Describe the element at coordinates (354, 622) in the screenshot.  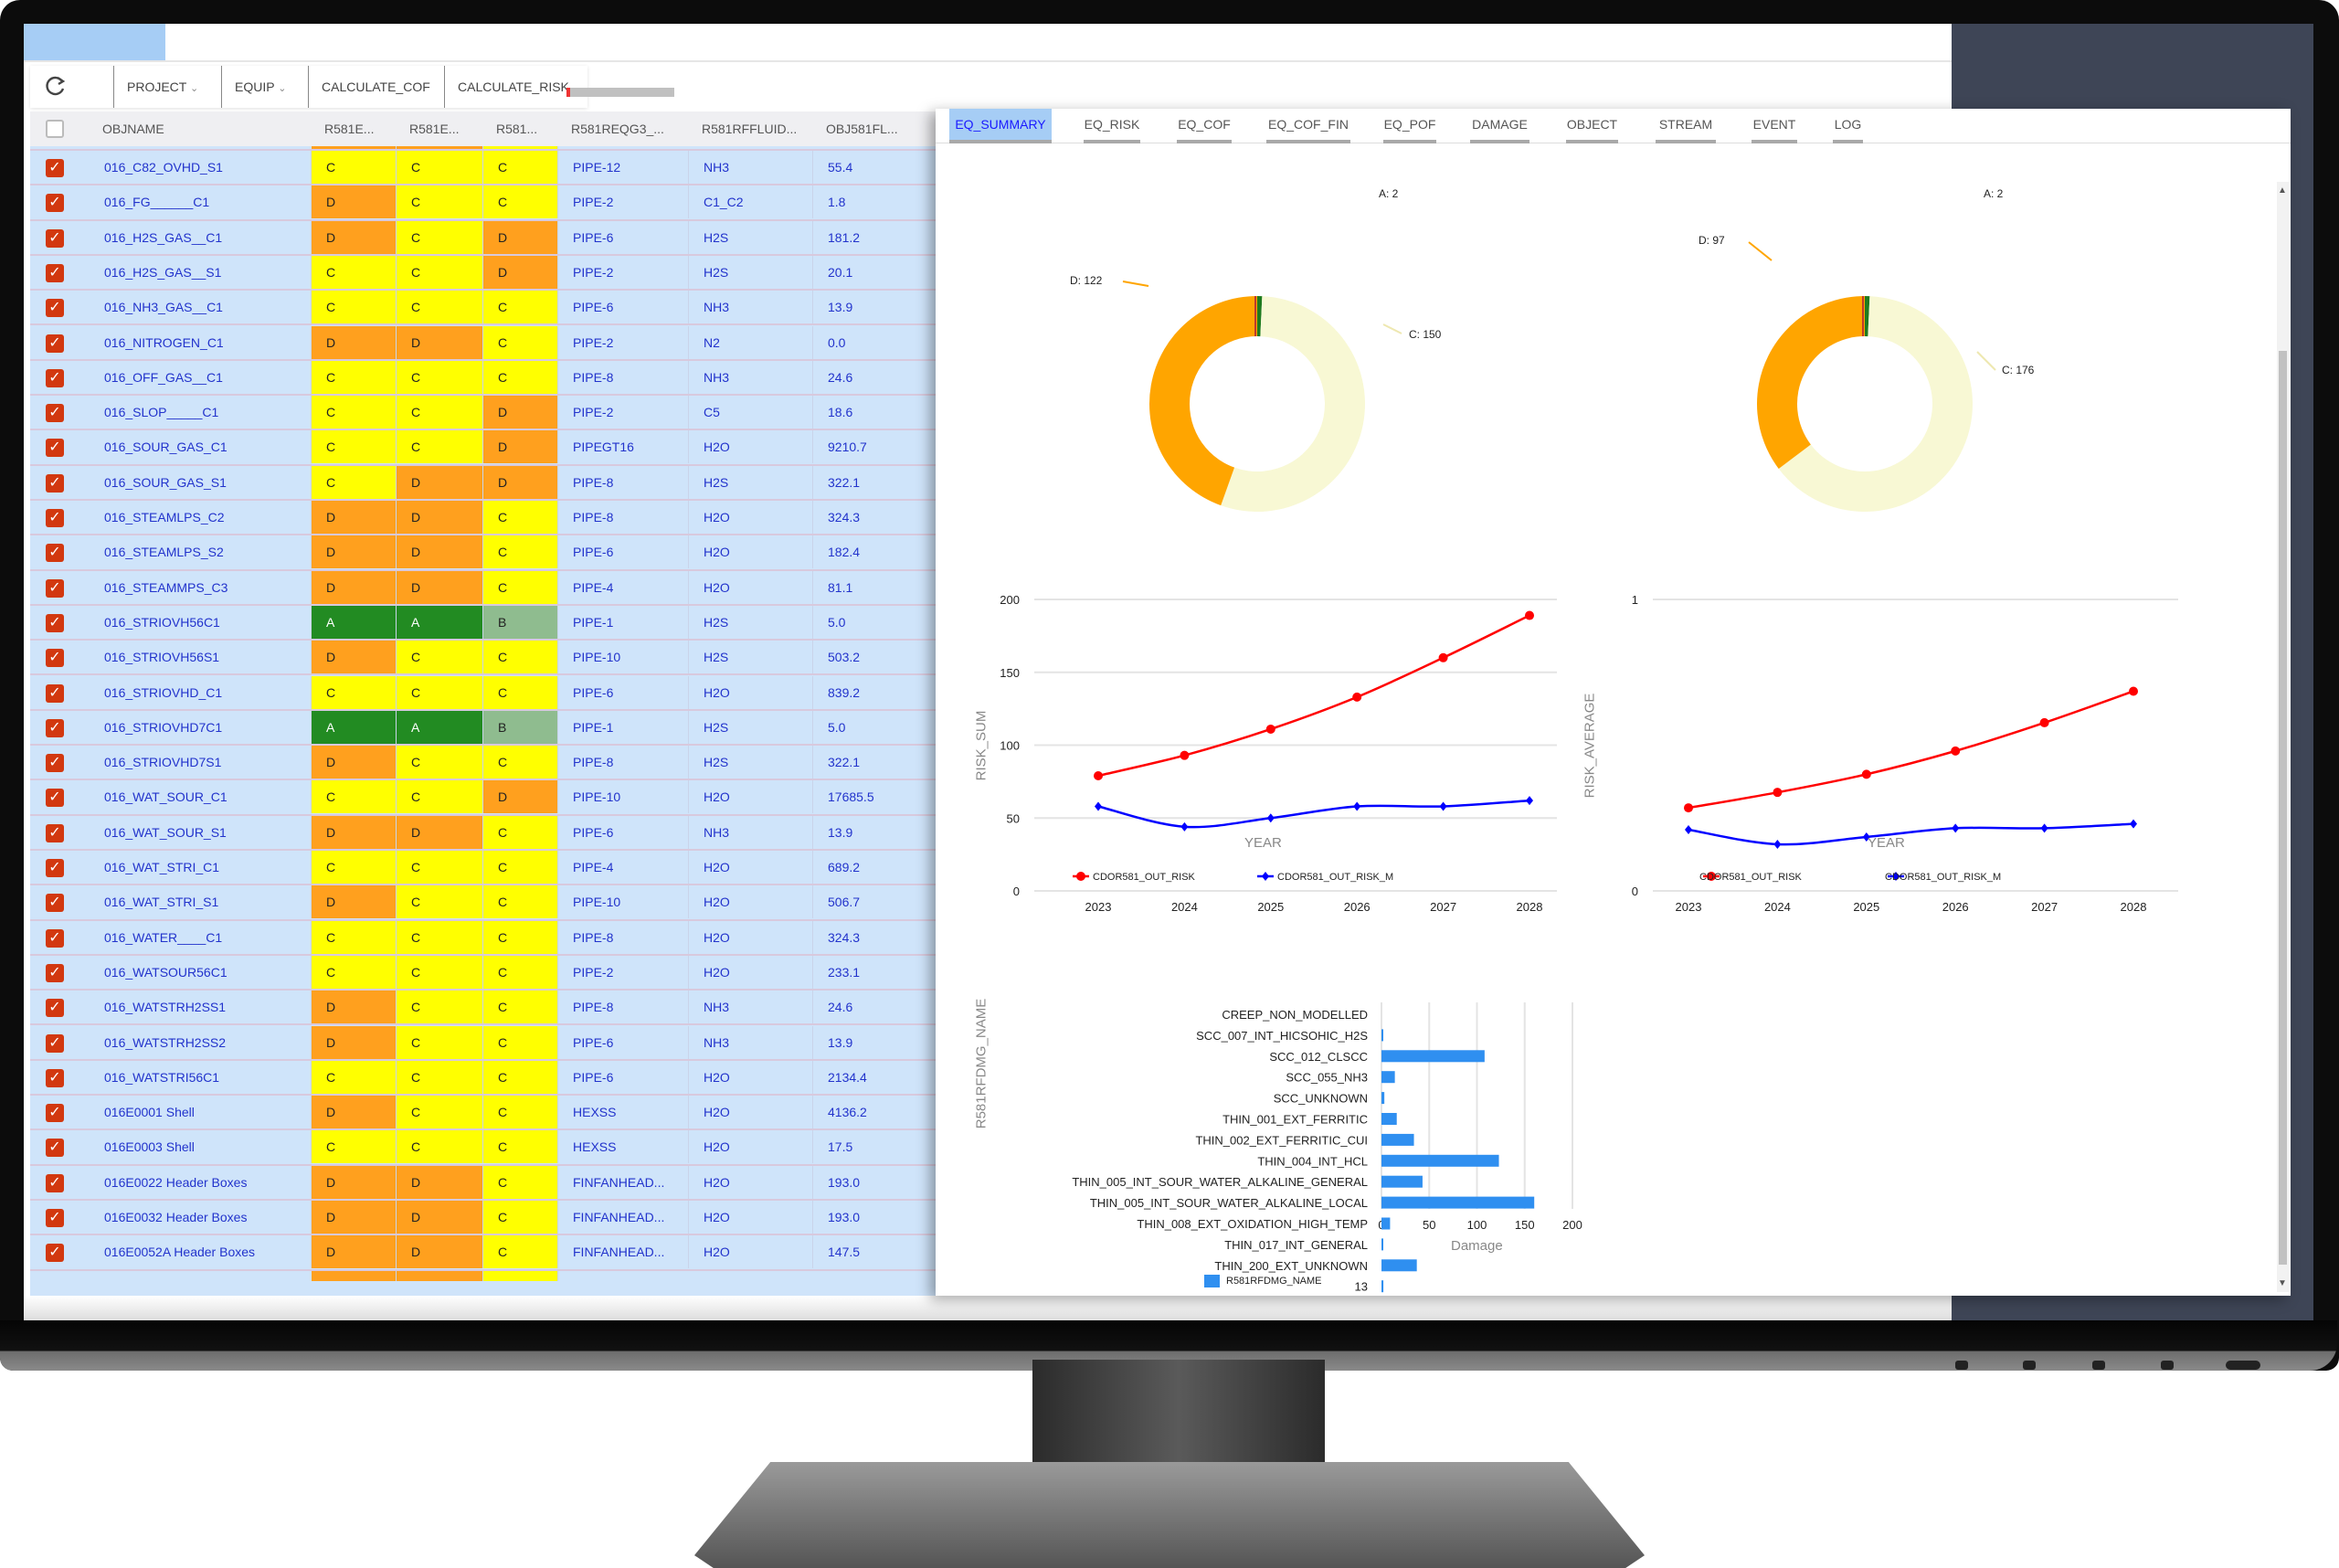
I see `grade-cell: A` at that location.